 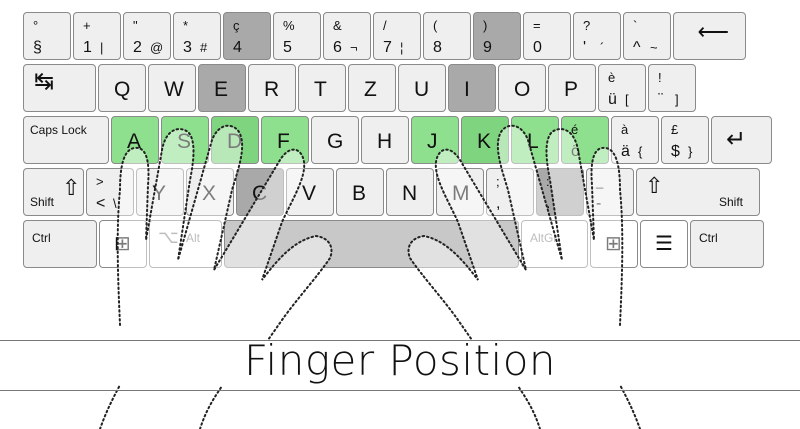 I want to click on key-sect-bl: §, so click(x=37, y=47).